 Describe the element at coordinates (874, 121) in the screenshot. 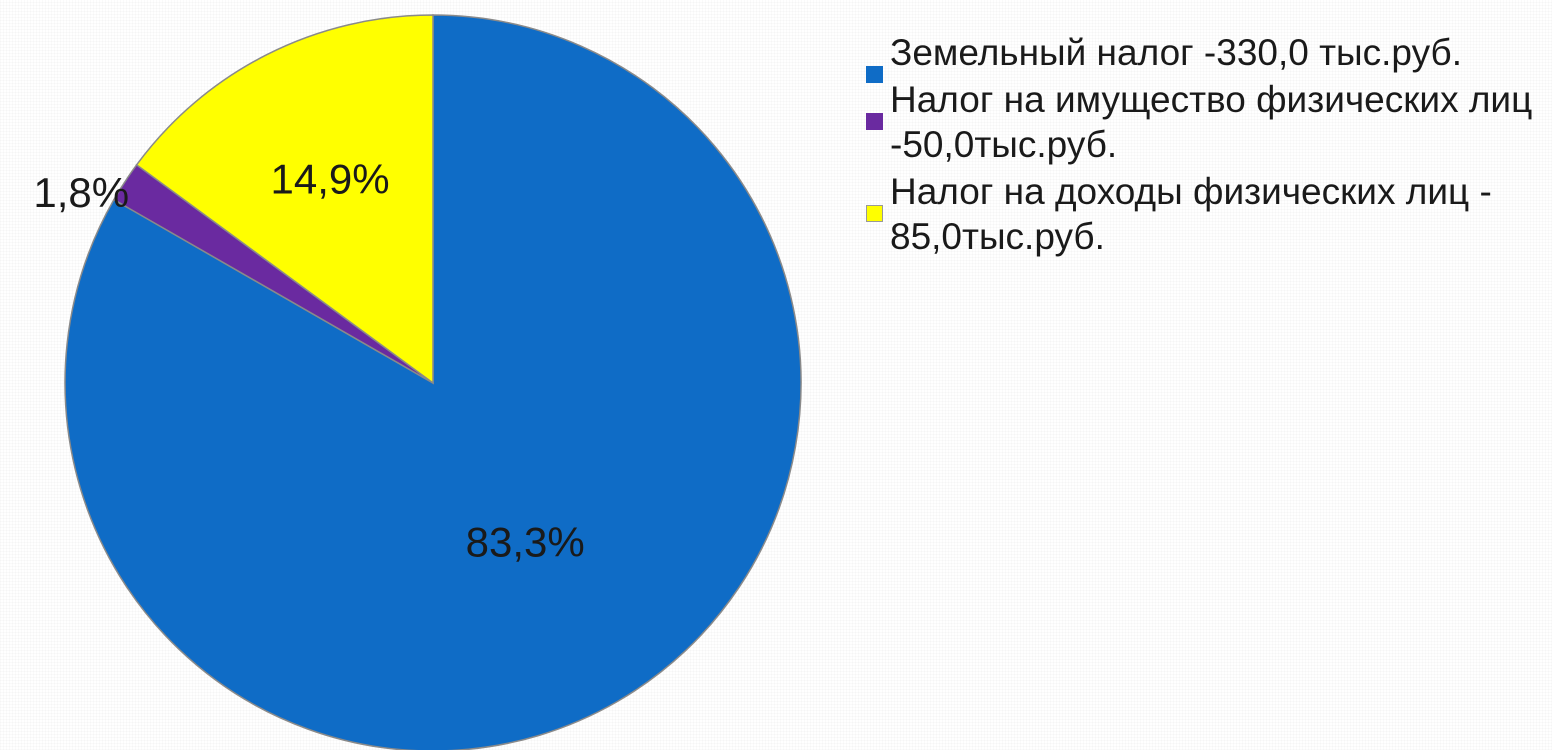

I see `legend-swatch-property-tax` at that location.